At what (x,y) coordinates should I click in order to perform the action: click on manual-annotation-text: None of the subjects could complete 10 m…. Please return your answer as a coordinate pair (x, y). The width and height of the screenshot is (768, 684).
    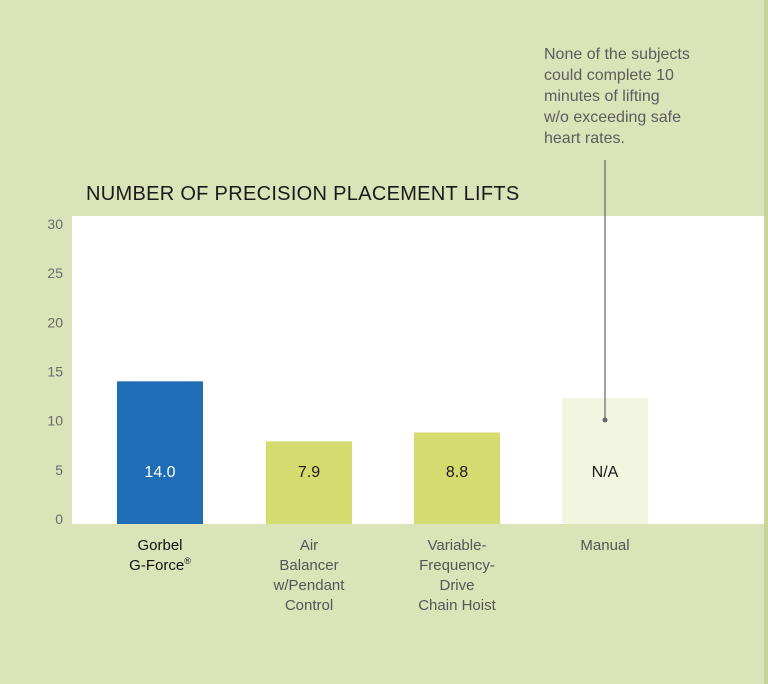
    Looking at the image, I should click on (644, 96).